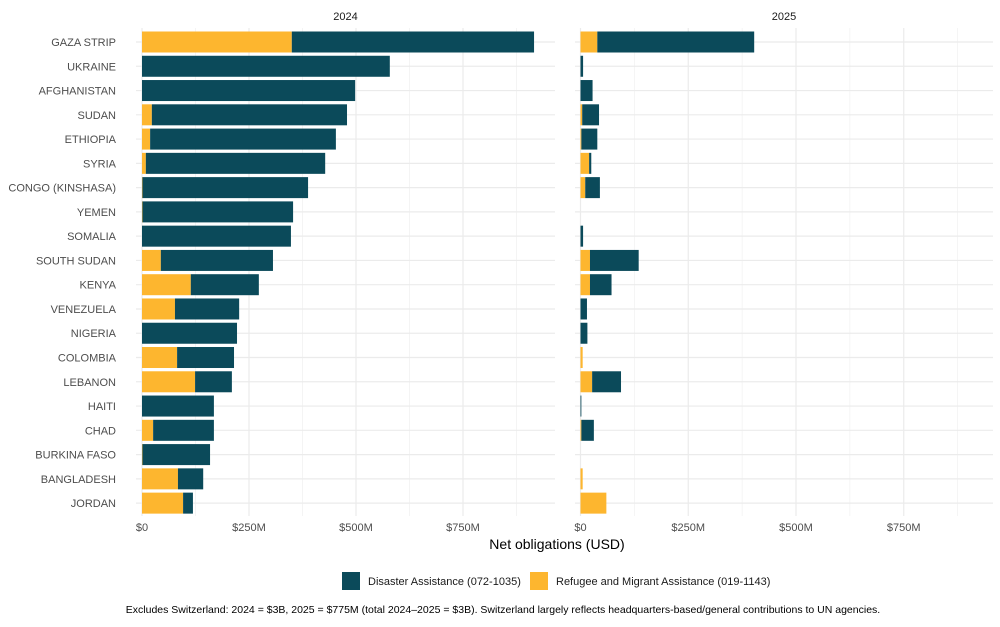 The image size is (1000, 627). Describe the element at coordinates (76, 261) in the screenshot. I see `y-tick-label: SOUTH SUDAN` at that location.